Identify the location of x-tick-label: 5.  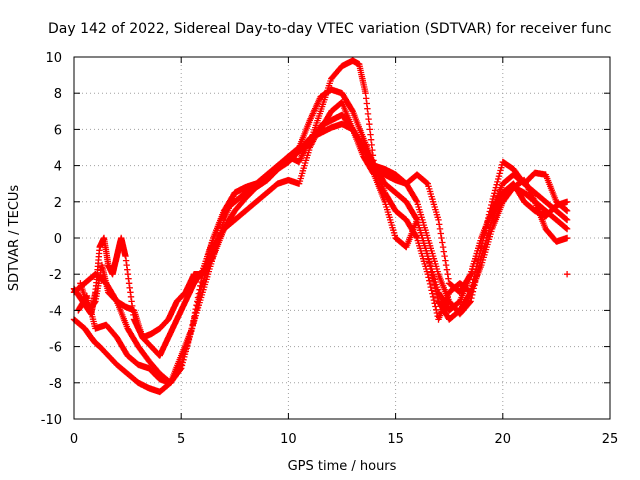
(181, 439).